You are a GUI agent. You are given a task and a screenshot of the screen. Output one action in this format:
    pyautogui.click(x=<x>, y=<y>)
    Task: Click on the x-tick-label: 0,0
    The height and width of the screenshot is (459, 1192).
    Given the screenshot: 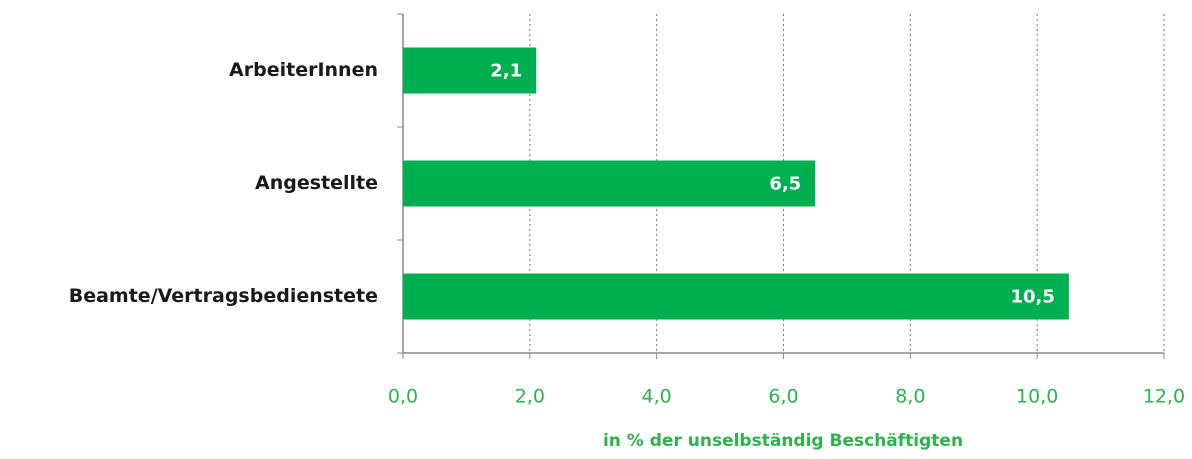 What is the action you would take?
    pyautogui.click(x=403, y=397)
    